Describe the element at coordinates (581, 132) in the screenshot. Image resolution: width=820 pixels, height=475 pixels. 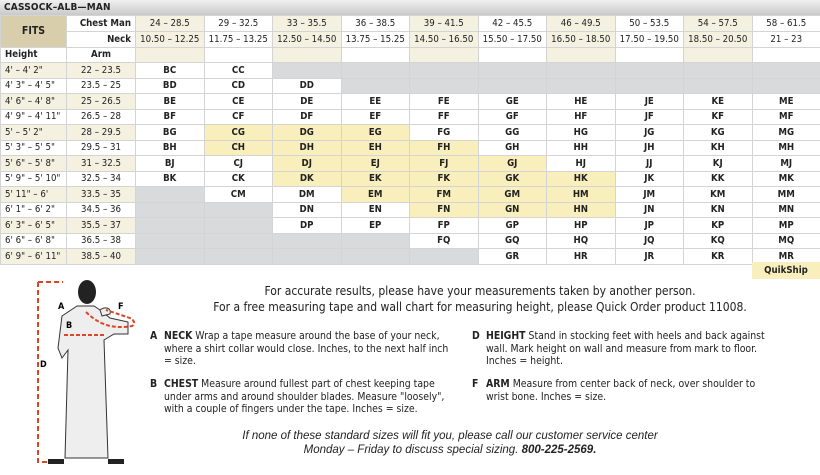
I see `size-code-cell: HG` at that location.